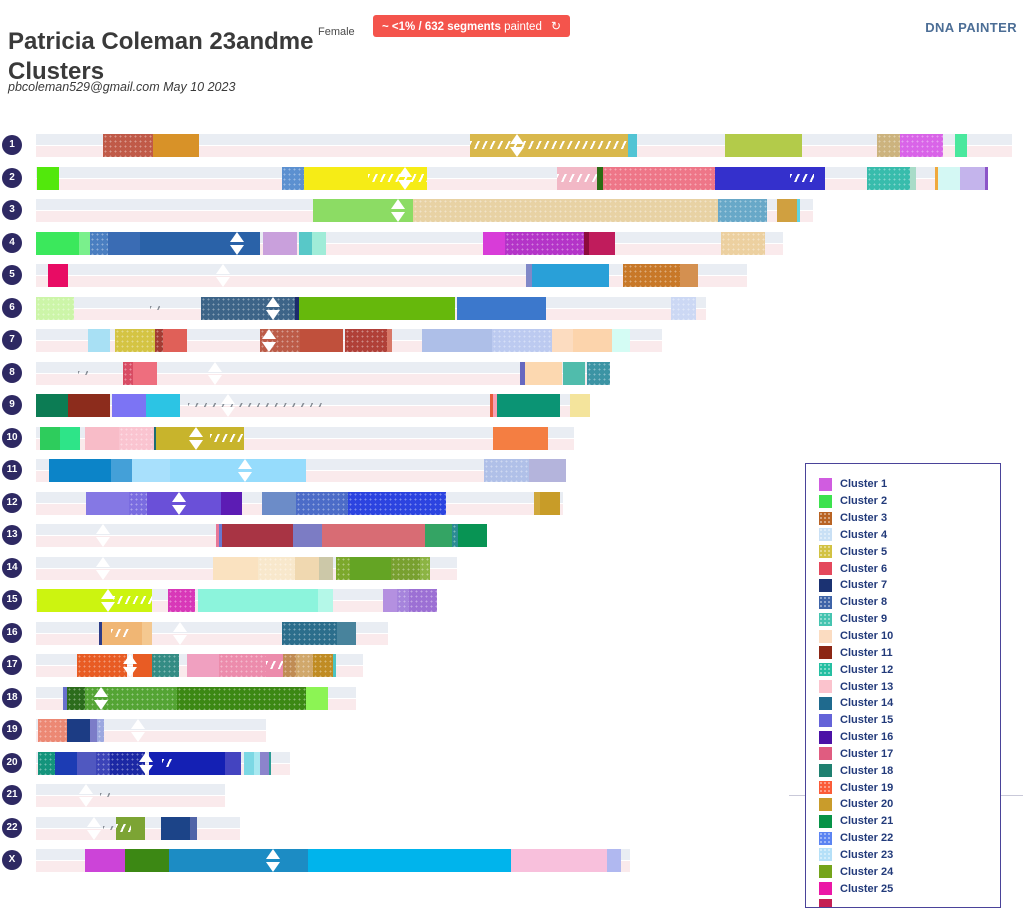  What do you see at coordinates (903, 585) in the screenshot?
I see `legend-item: Cluster 7` at bounding box center [903, 585].